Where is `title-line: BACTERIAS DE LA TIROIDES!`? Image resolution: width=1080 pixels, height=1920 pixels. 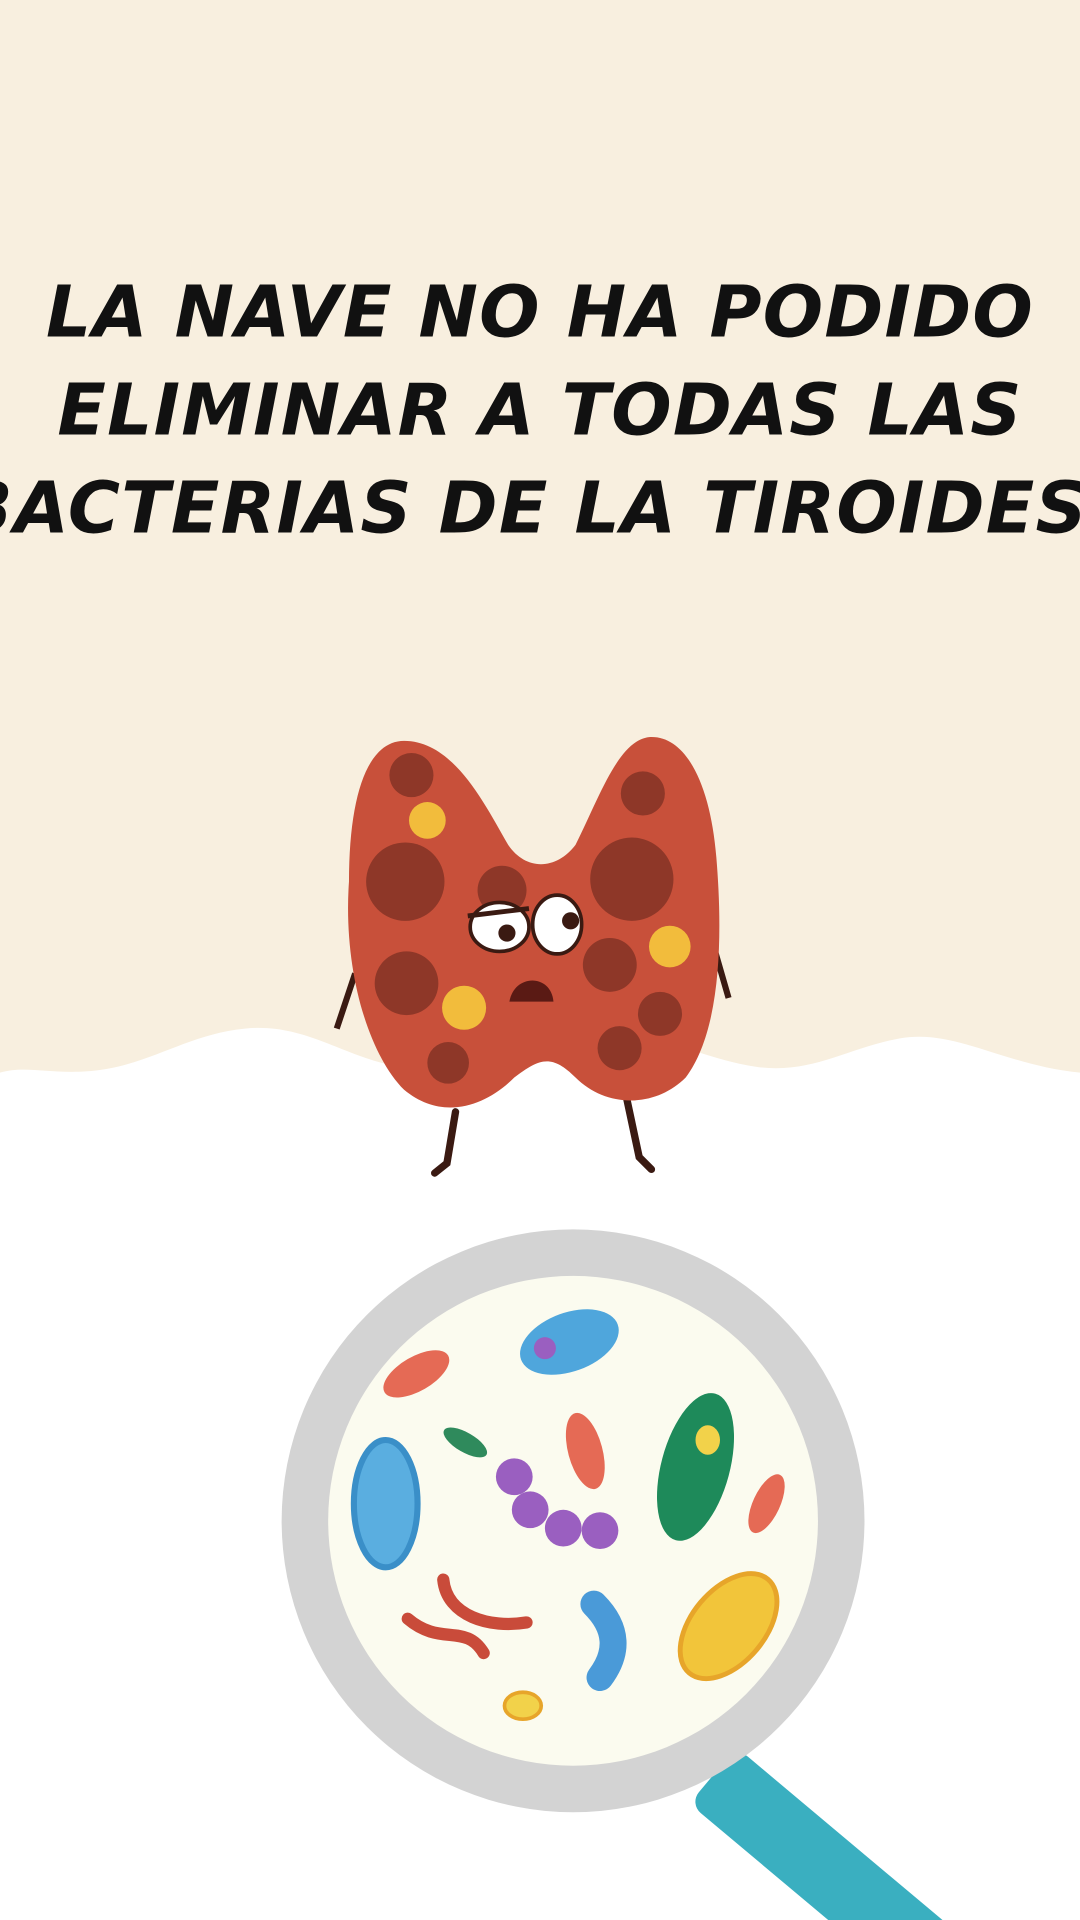
title-line: BACTERIAS DE LA TIROIDES! is located at coordinates (540, 508).